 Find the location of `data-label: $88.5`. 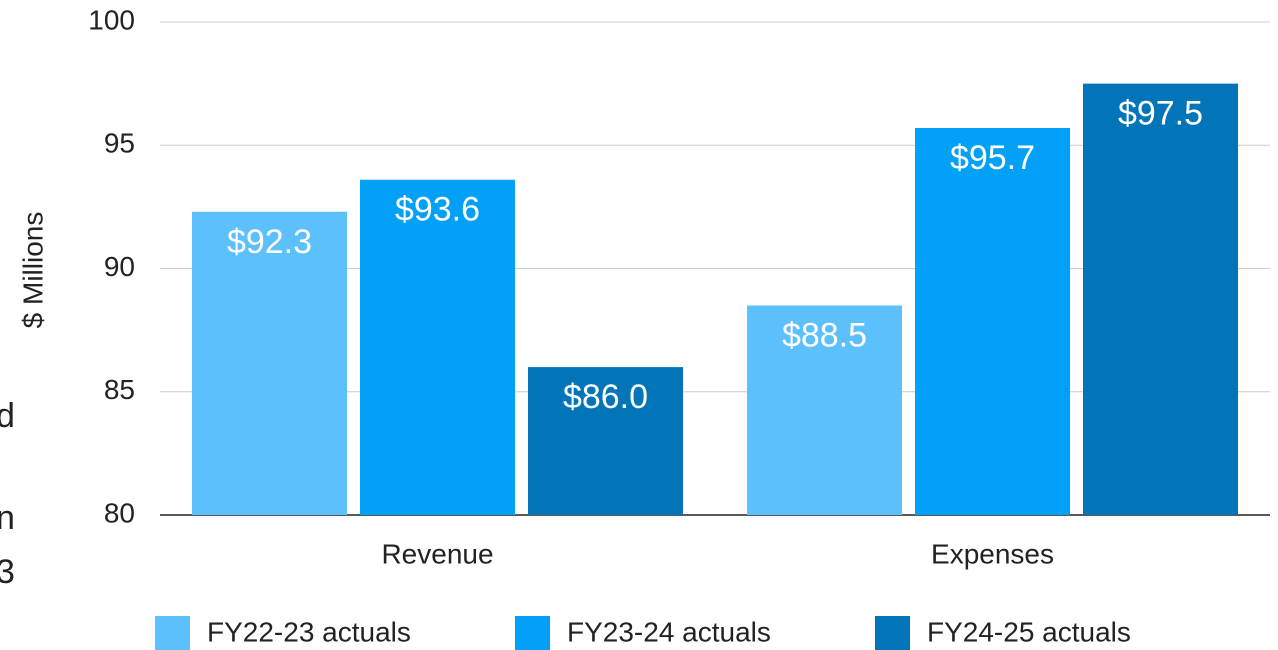

data-label: $88.5 is located at coordinates (824, 335).